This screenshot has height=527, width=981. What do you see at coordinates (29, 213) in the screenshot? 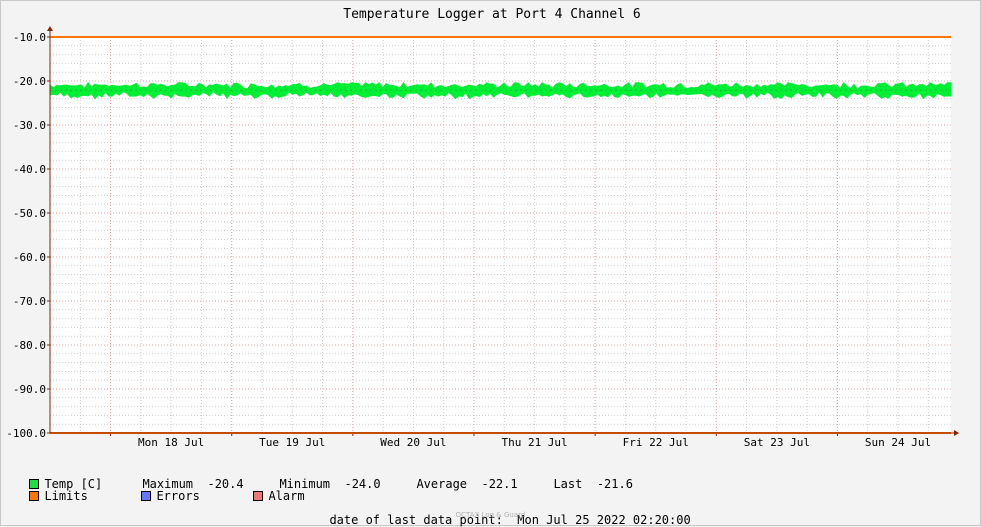
I see `y-tick-label: -50.0` at bounding box center [29, 213].